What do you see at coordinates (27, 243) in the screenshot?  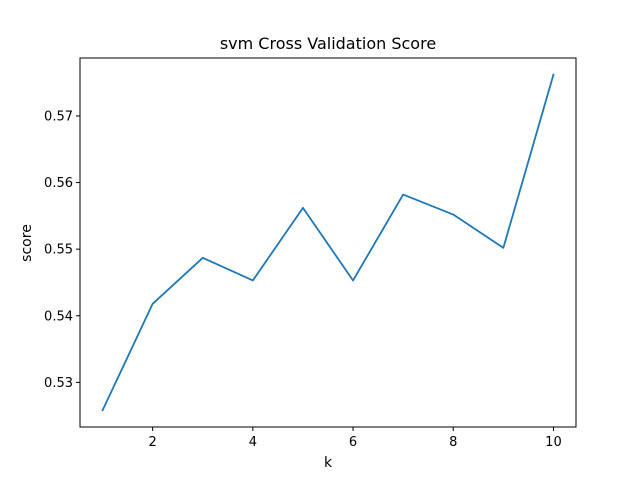 I see `y-axis-label: score` at bounding box center [27, 243].